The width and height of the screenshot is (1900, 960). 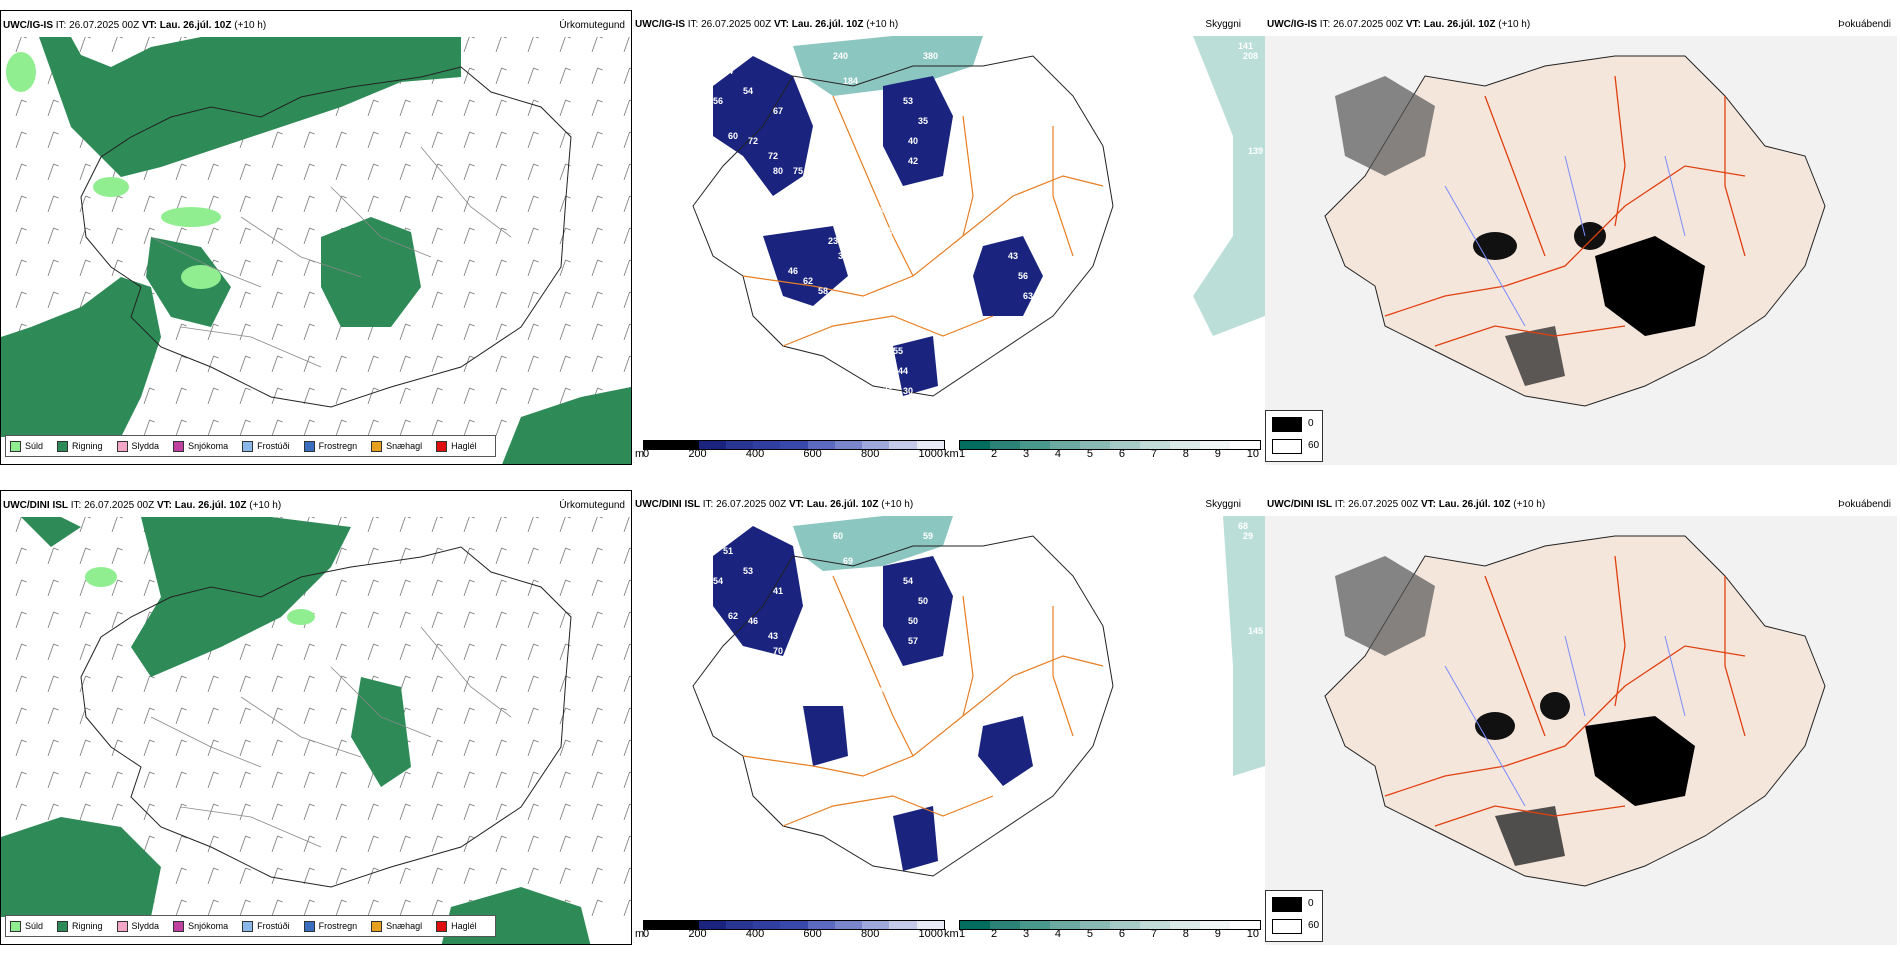 I want to click on cloud-base-value: 54, so click(x=708, y=601).